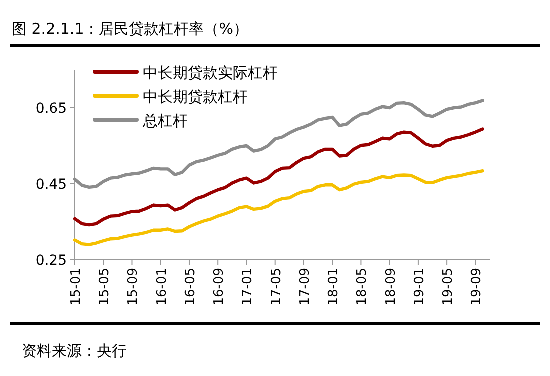 The width and height of the screenshot is (550, 376). Describe the element at coordinates (362, 287) in the screenshot. I see `x-tick-label: 18-05` at that location.